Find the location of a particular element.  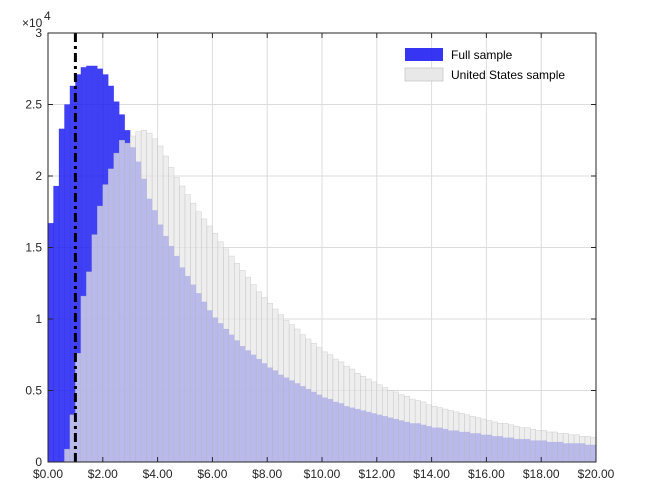

x-tick-label: $12.00 is located at coordinates (376, 474).